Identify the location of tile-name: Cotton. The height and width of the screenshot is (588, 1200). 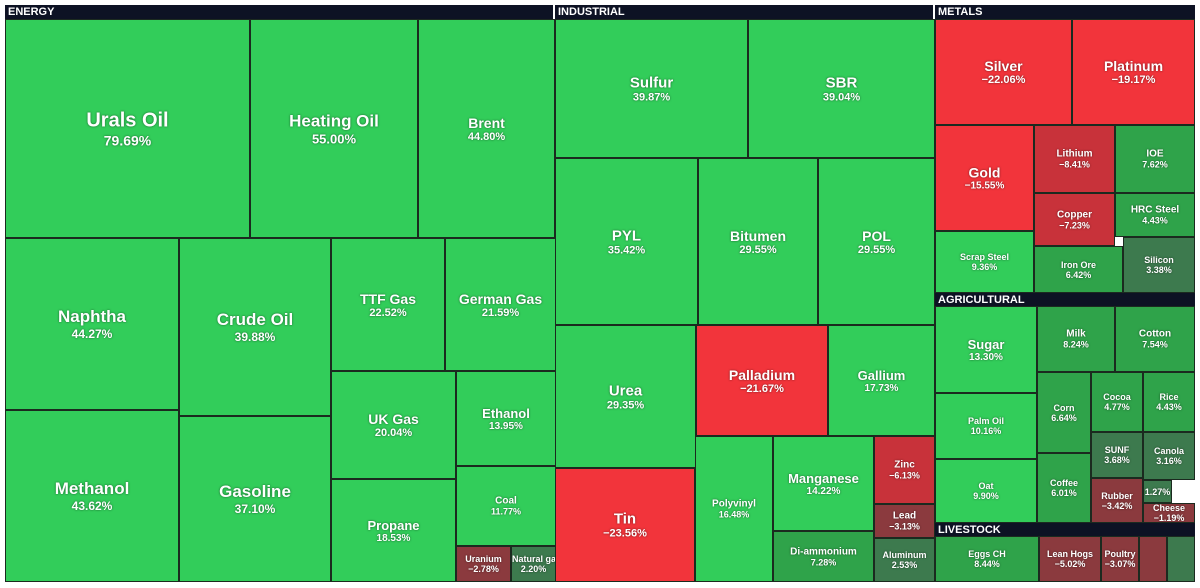
(1155, 334).